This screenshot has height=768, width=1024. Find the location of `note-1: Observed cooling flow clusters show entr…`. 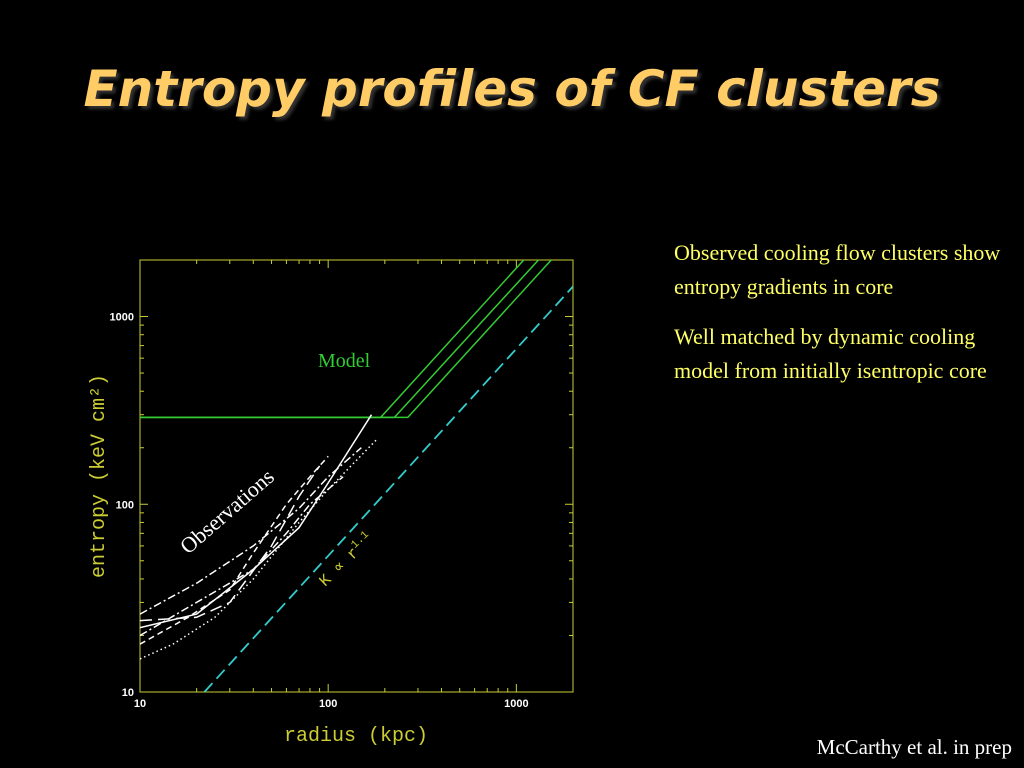

note-1: Observed cooling flow clusters show entr… is located at coordinates (837, 269).